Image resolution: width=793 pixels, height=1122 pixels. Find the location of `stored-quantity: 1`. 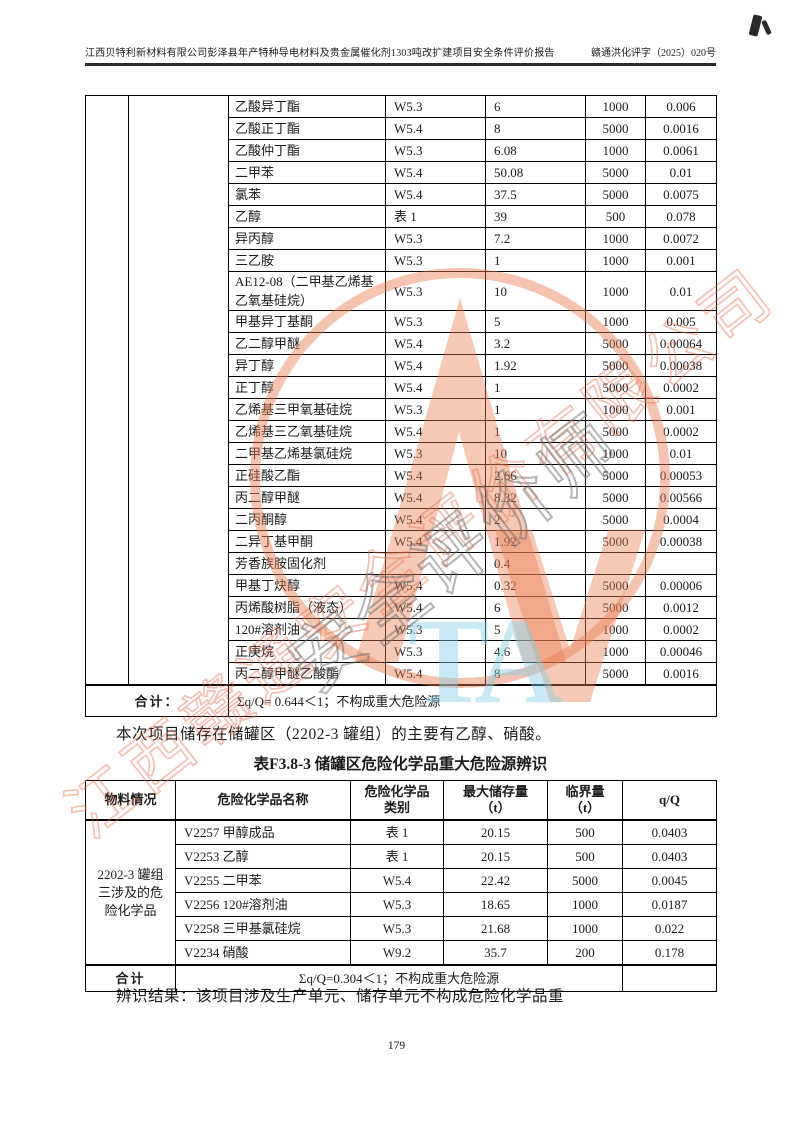

stored-quantity: 1 is located at coordinates (535, 387).